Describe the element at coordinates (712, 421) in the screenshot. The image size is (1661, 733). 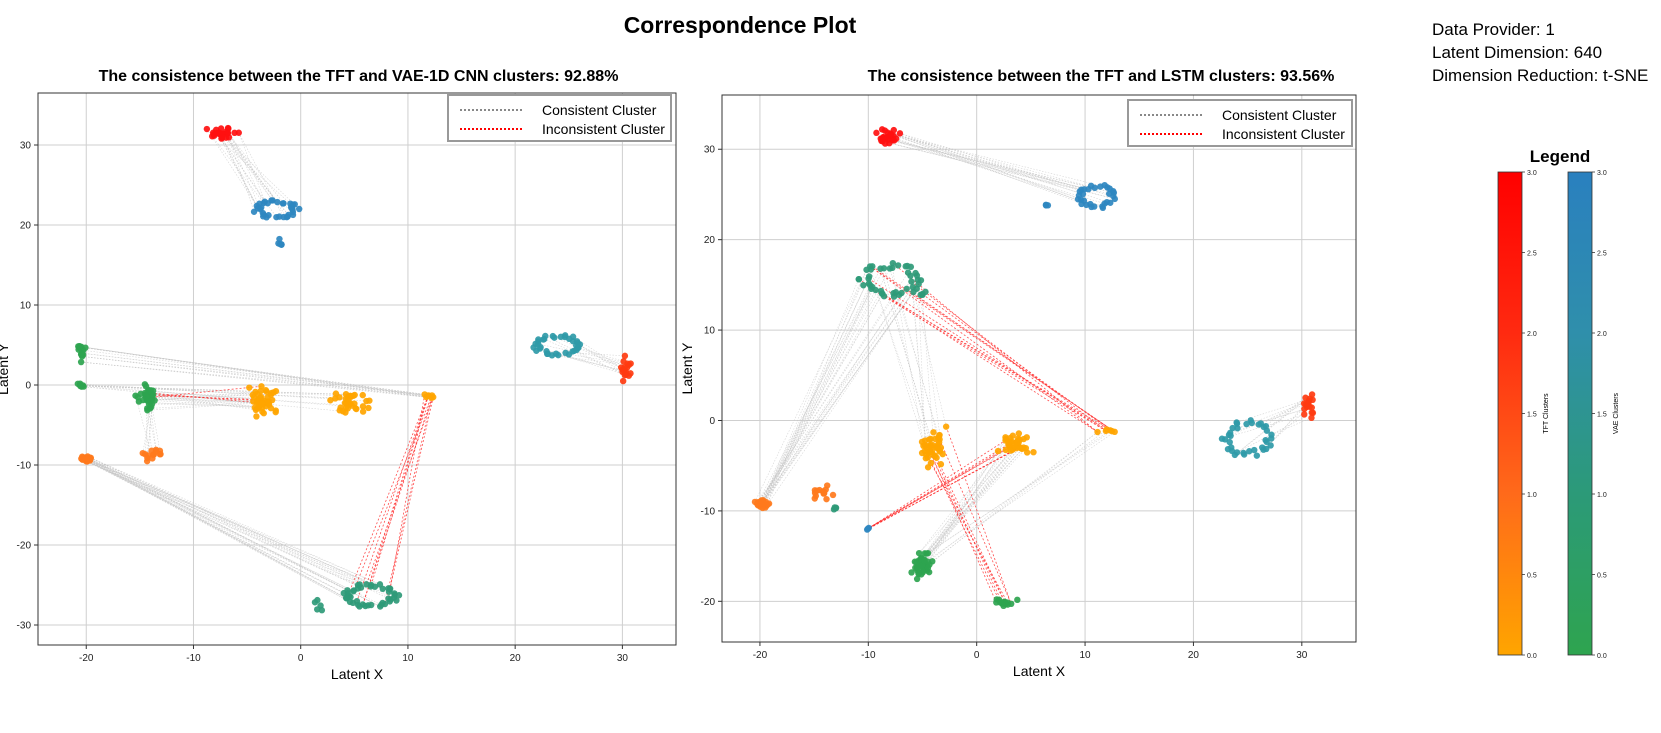
I see `y-tick-label: 0` at that location.